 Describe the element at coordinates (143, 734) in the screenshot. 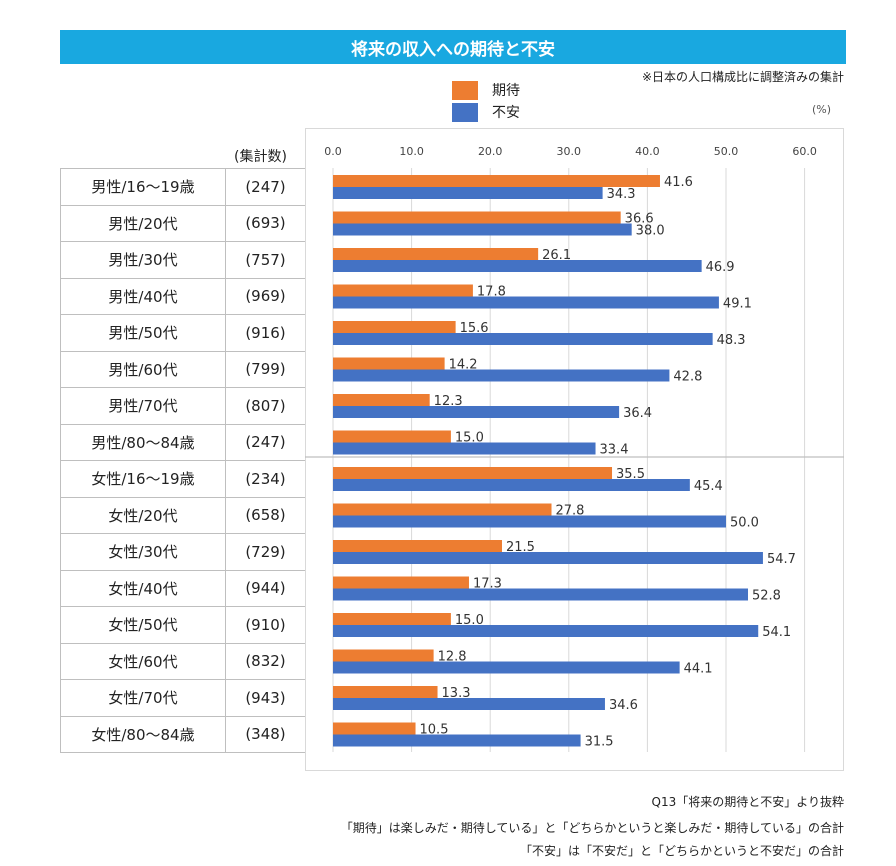

I see `row-label: 女性/80～84歳` at that location.